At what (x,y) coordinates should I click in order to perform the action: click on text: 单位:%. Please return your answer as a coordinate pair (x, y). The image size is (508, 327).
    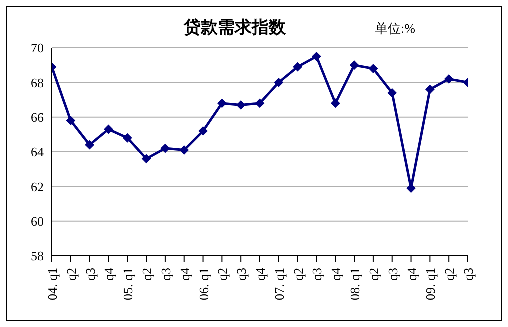
    Looking at the image, I should click on (395, 29).